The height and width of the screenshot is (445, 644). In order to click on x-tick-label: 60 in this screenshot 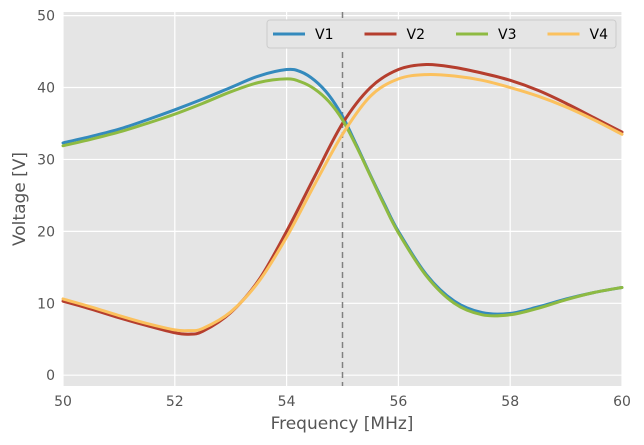, I will do `click(622, 402)`.